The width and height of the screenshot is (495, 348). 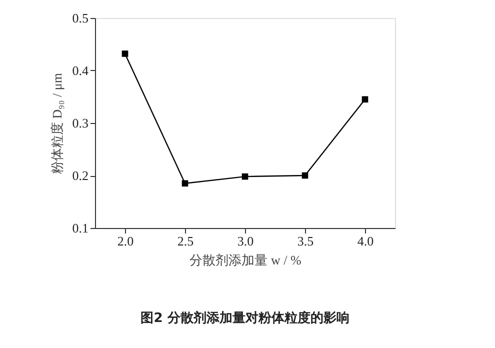 I want to click on y-tick-label: 0.1, so click(x=80, y=228).